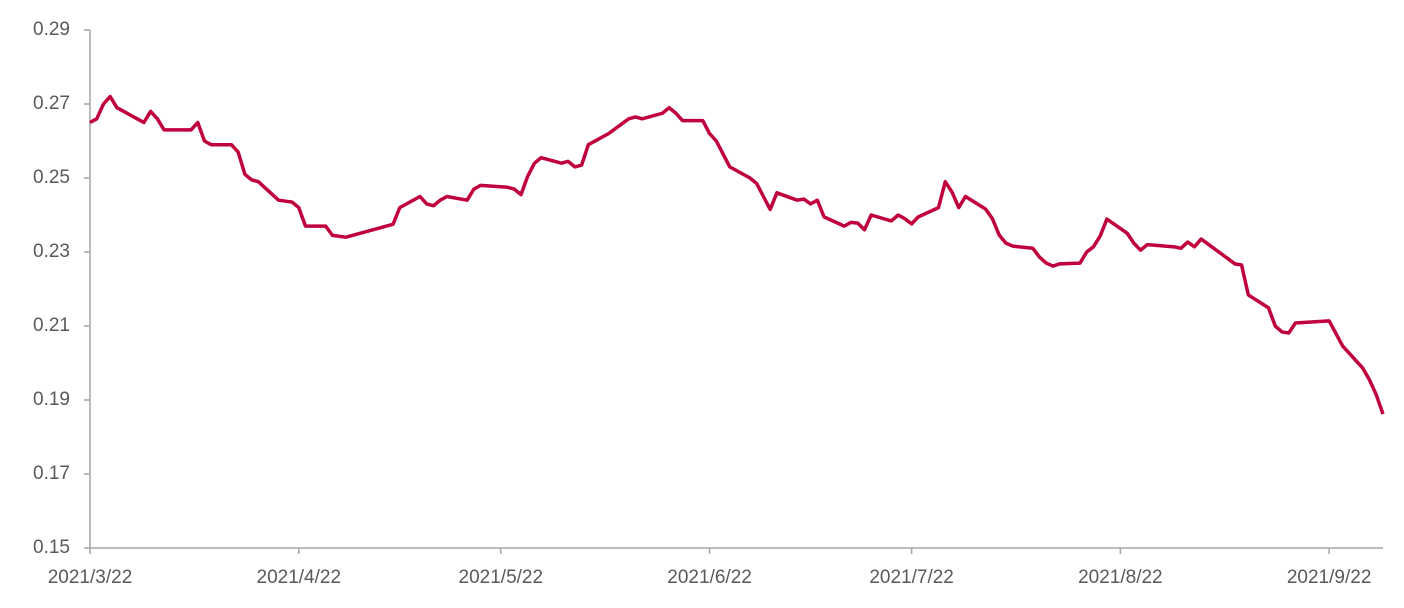  What do you see at coordinates (90, 577) in the screenshot?
I see `x-tick-label: 2021/3/22` at bounding box center [90, 577].